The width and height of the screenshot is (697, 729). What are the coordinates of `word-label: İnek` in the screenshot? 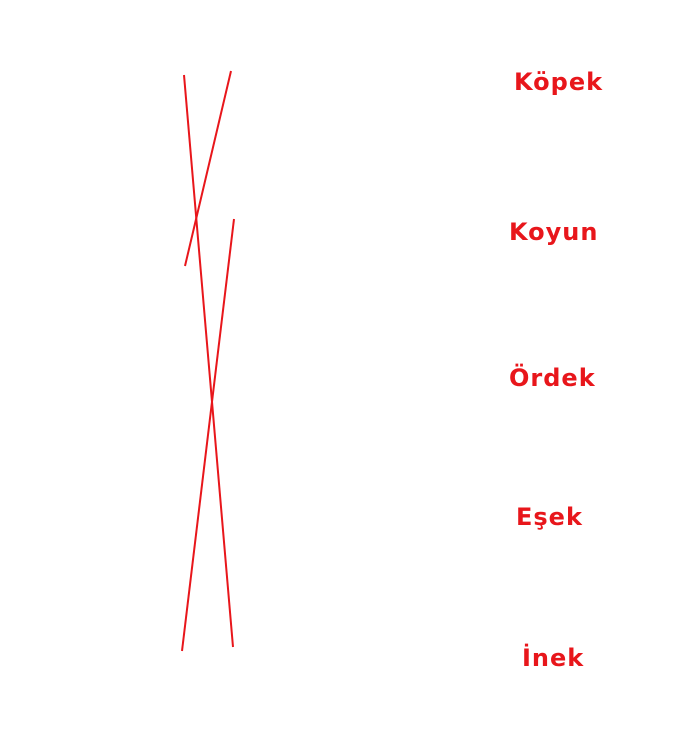 It's located at (553, 658).